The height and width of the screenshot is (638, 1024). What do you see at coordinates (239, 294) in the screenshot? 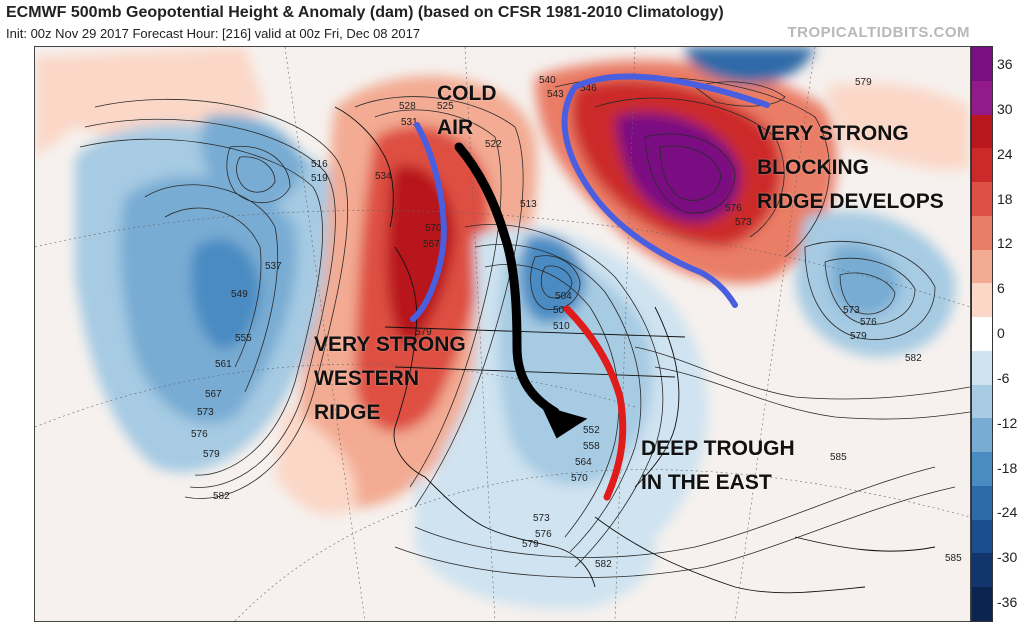
I see `contour-label: 549` at bounding box center [239, 294].